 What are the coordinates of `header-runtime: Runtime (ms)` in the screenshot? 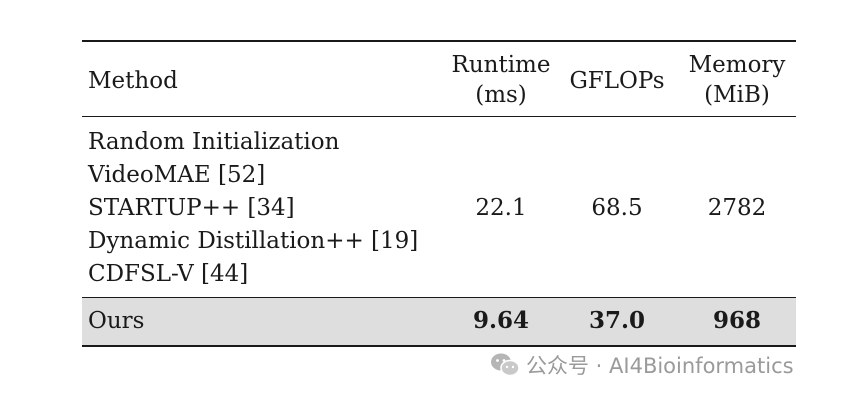 It's located at (501, 80).